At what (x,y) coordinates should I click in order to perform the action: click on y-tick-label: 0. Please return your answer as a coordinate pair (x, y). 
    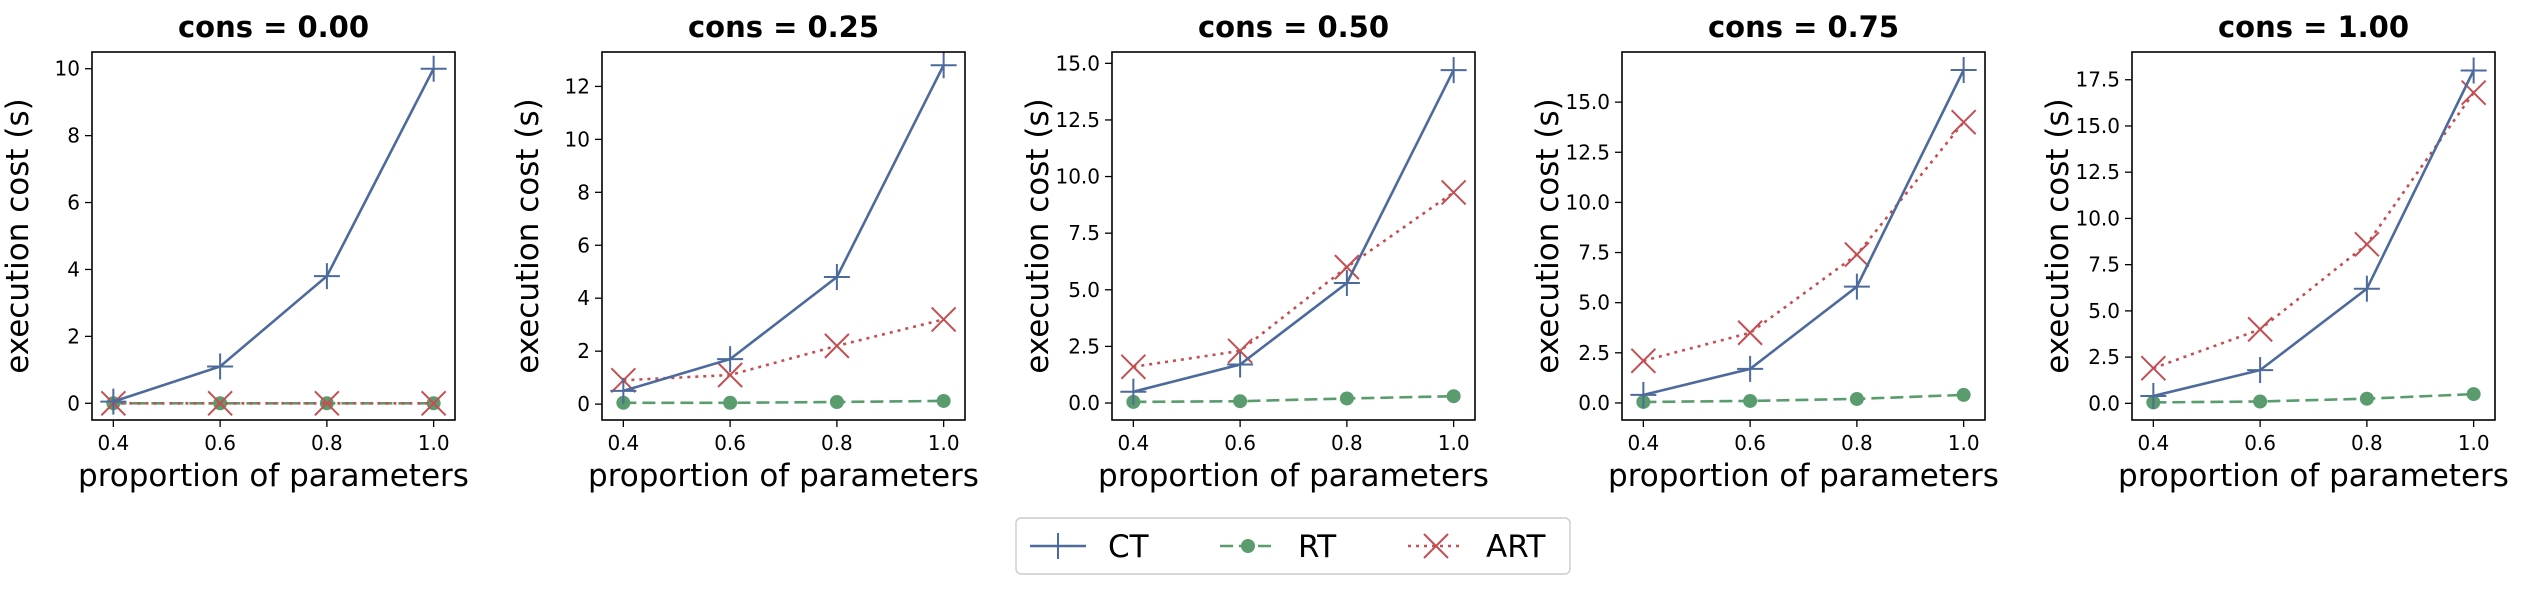
    Looking at the image, I should click on (583, 404).